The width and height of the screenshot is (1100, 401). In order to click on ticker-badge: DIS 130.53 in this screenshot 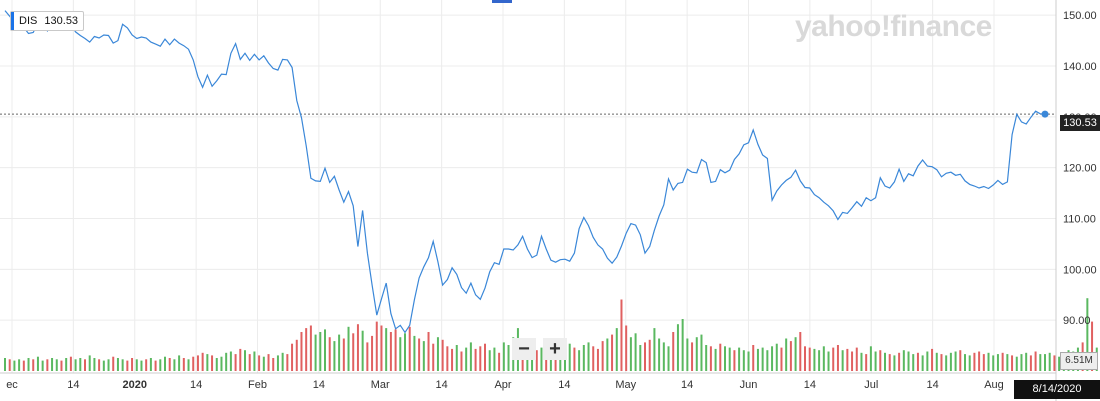, I will do `click(47, 21)`.